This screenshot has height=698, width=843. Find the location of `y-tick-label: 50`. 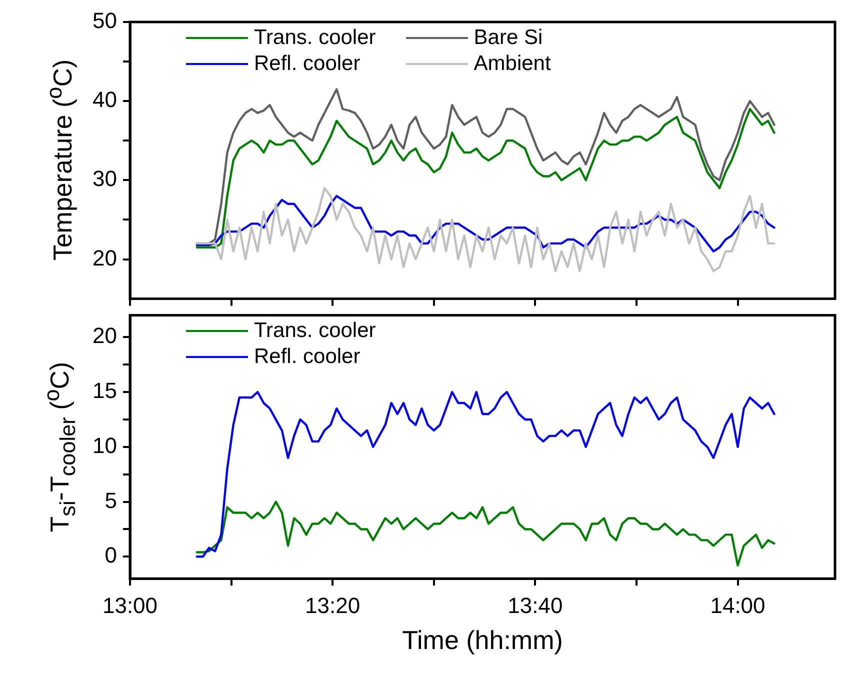

y-tick-label: 50 is located at coordinates (104, 21).